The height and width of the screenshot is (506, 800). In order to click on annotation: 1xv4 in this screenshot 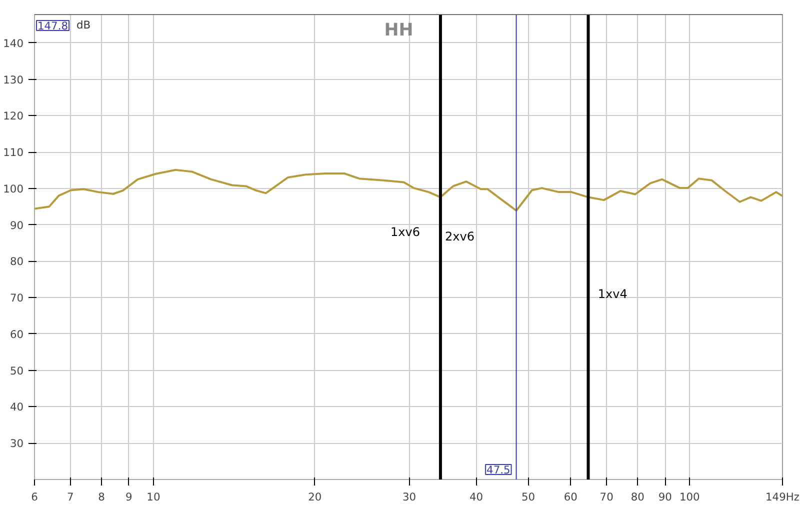, I will do `click(613, 293)`.